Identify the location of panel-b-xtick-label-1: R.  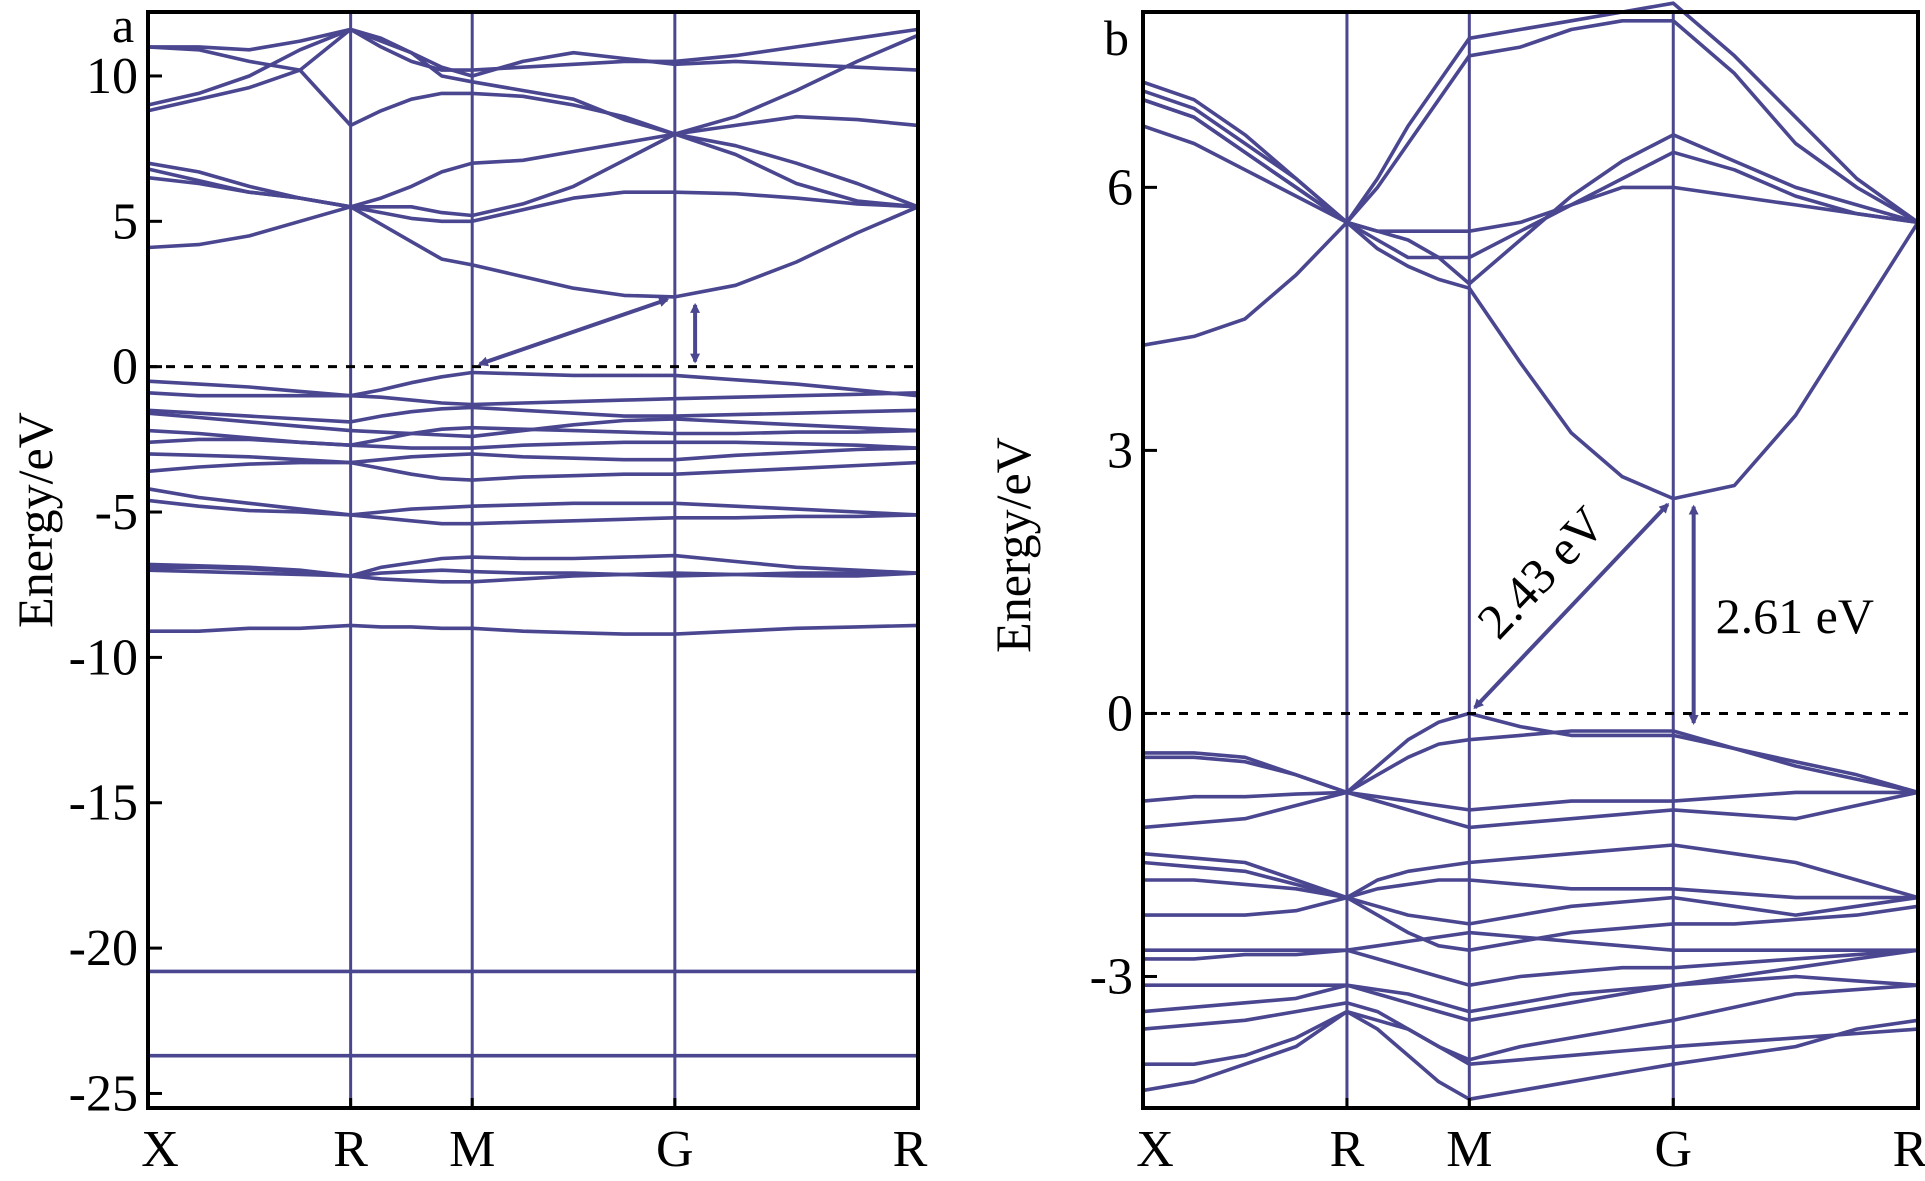
(1347, 1149).